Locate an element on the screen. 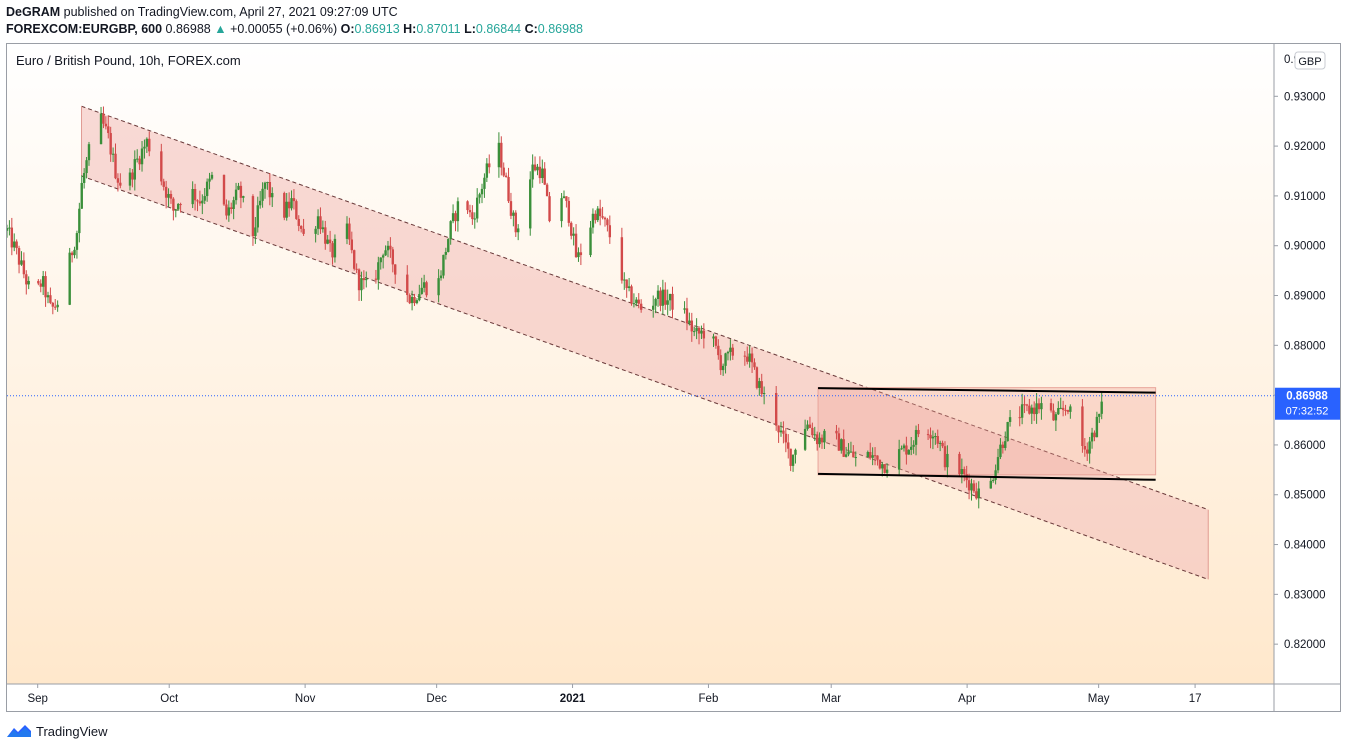 The width and height of the screenshot is (1348, 749). y-tick-label: 0.90000 is located at coordinates (1305, 247).